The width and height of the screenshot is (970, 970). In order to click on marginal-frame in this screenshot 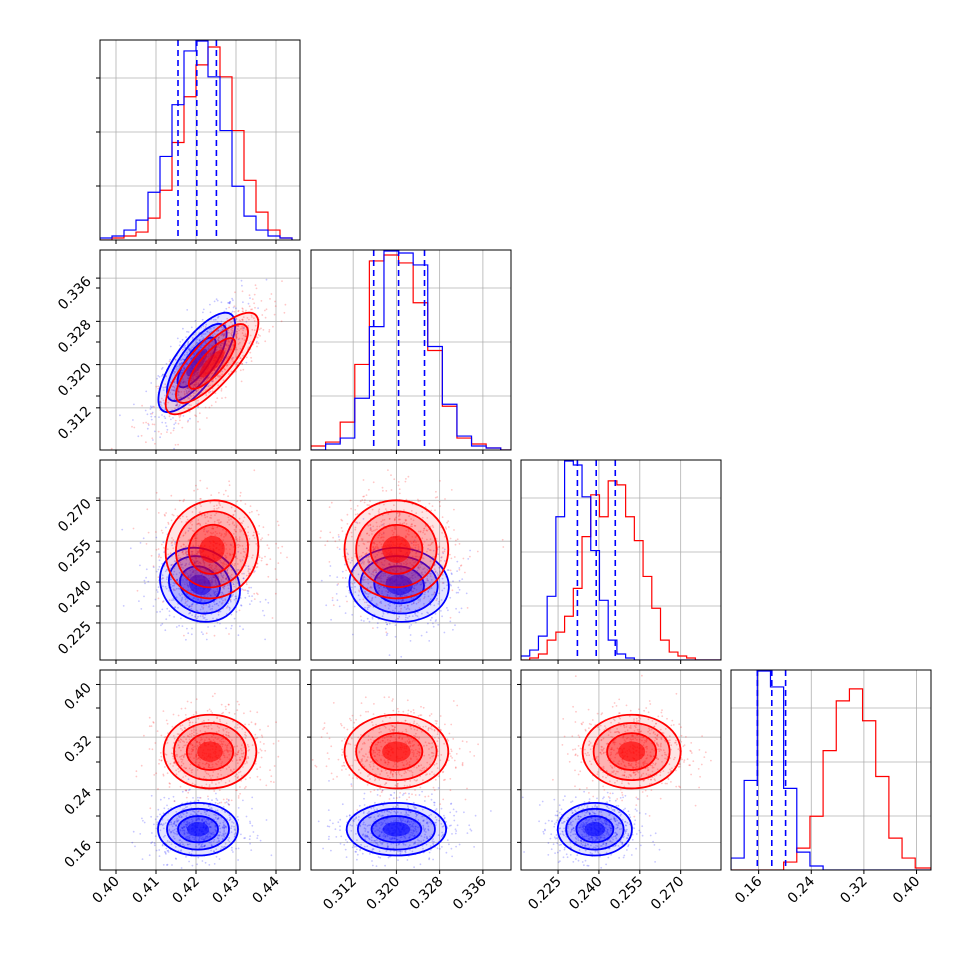, I will do `click(200, 140)`.